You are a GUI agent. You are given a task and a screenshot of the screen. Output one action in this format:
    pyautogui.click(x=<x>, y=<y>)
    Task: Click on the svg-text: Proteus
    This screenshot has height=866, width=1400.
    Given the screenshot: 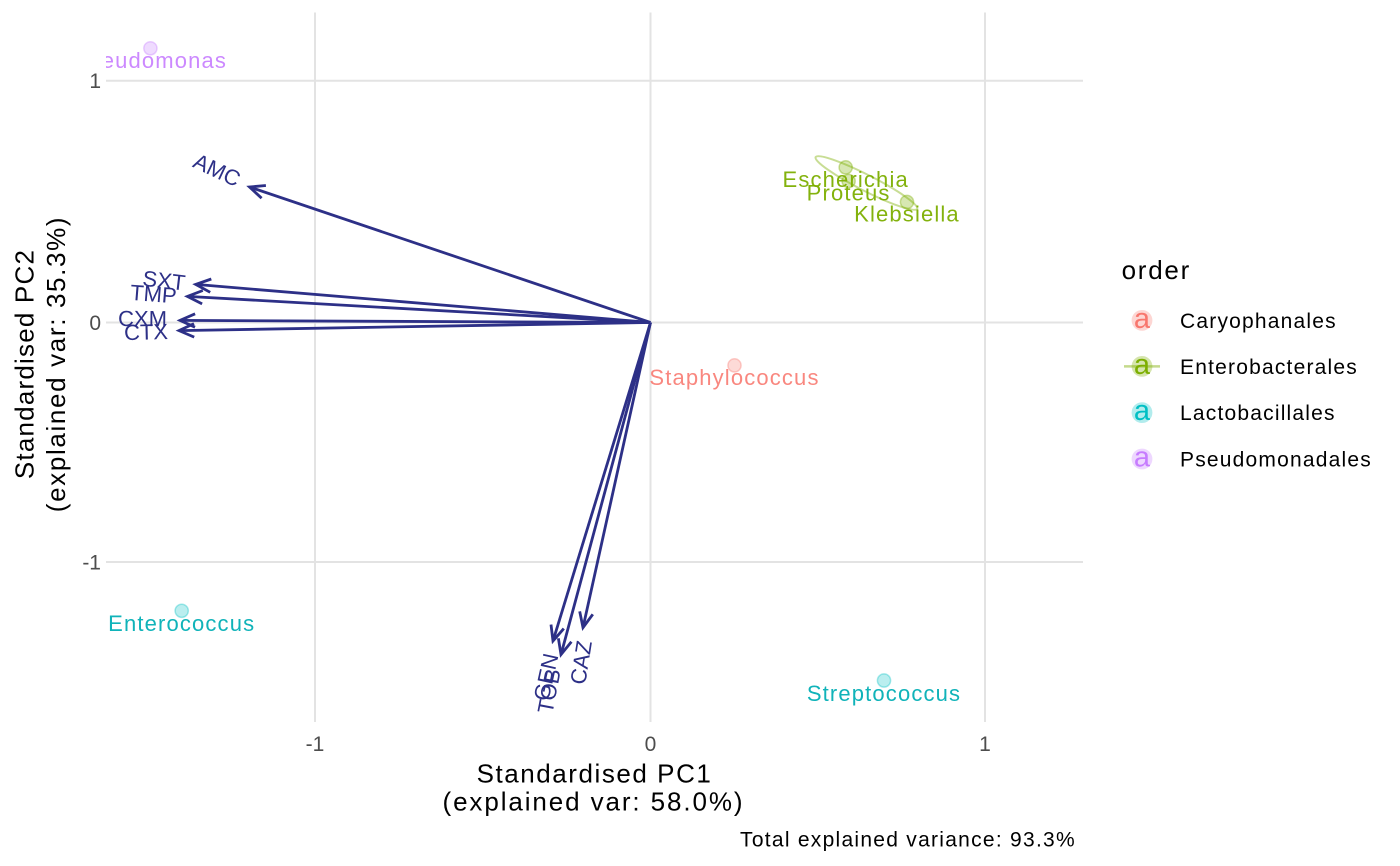 What is the action you would take?
    pyautogui.click(x=849, y=193)
    